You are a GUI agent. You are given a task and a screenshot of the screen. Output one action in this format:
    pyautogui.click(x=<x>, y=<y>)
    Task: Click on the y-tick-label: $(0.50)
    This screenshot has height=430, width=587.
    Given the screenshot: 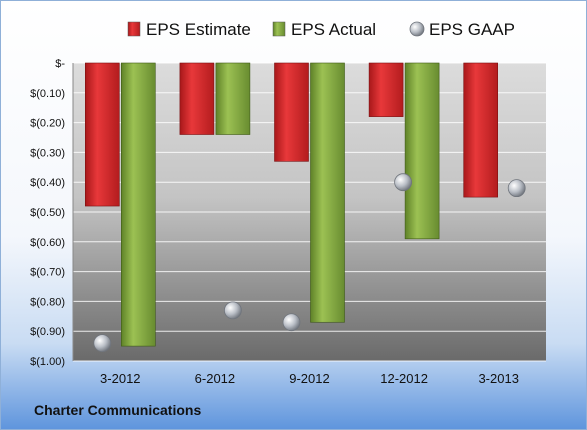 What is the action you would take?
    pyautogui.click(x=47, y=213)
    